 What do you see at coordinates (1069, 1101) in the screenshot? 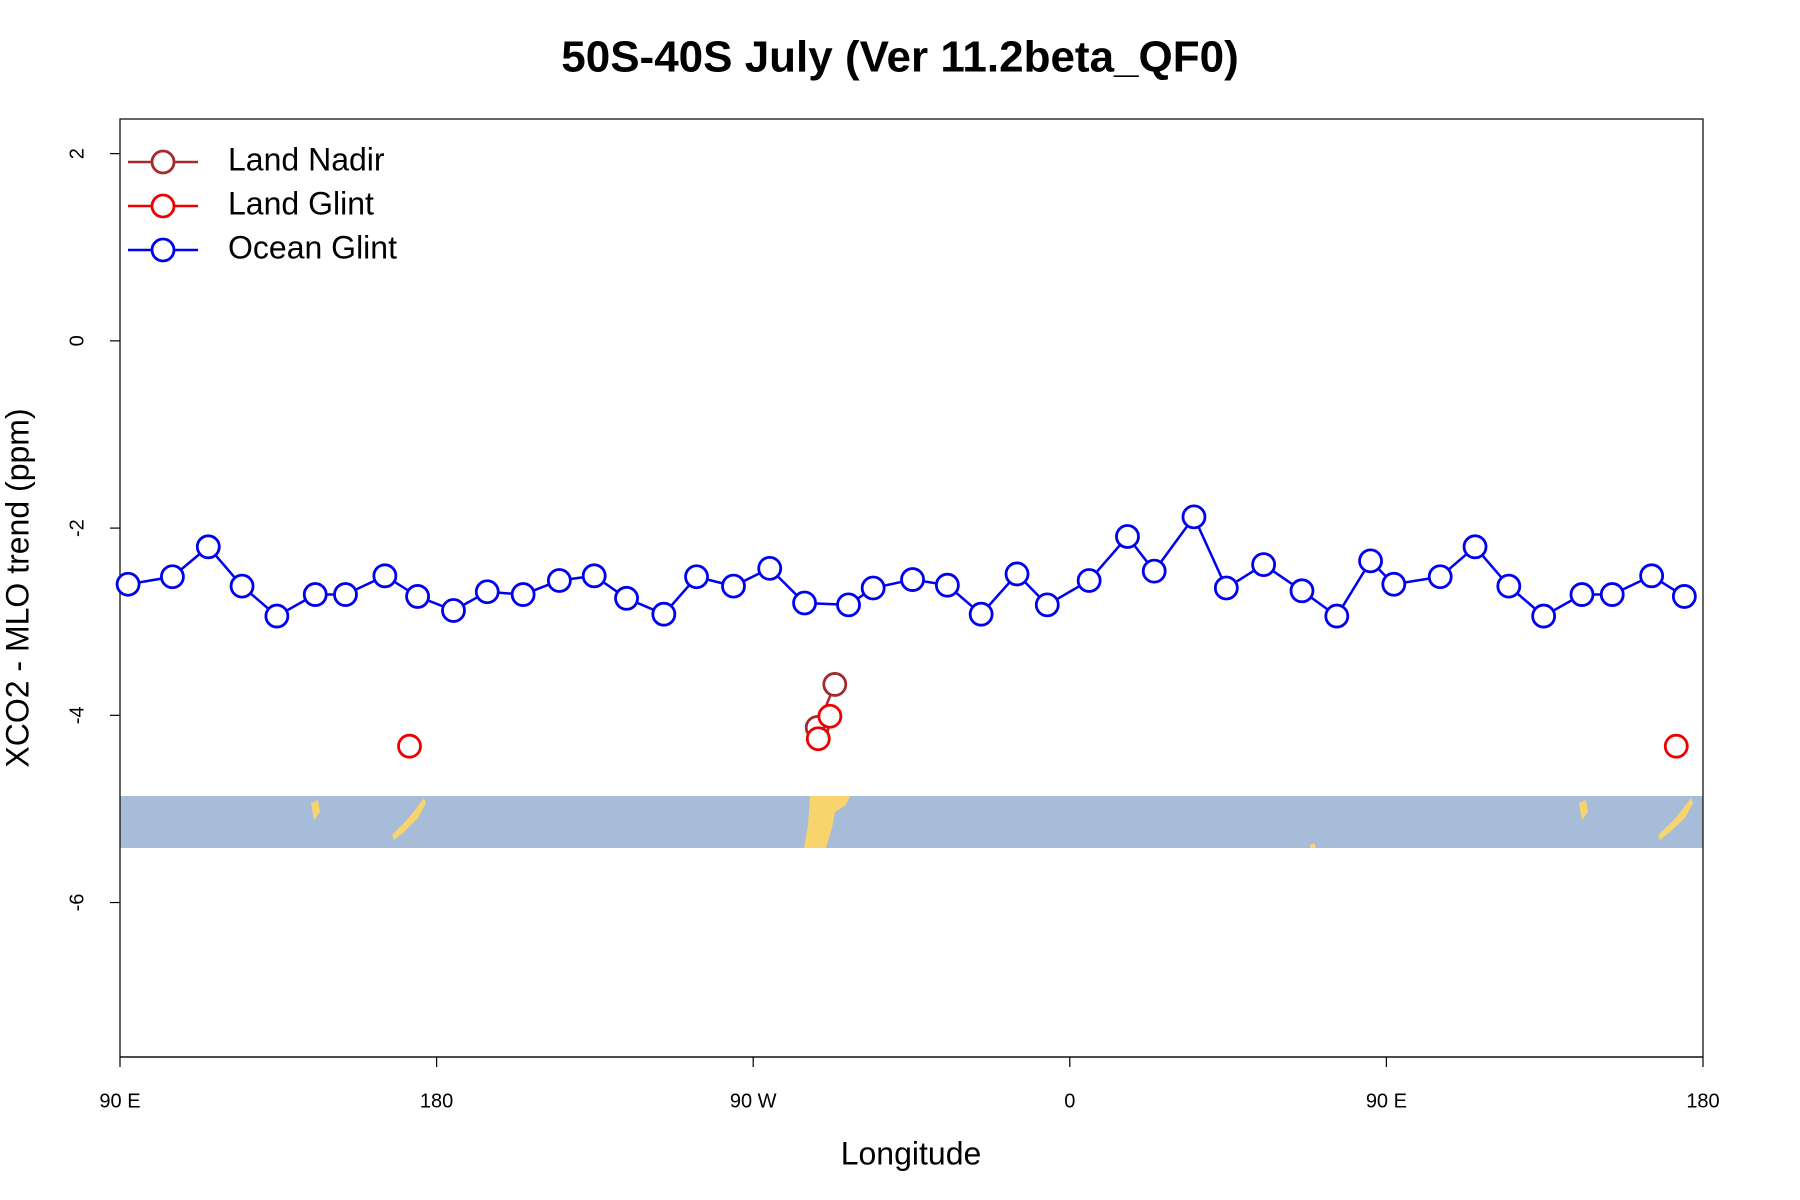
I see `x-tick-label: 0` at bounding box center [1069, 1101].